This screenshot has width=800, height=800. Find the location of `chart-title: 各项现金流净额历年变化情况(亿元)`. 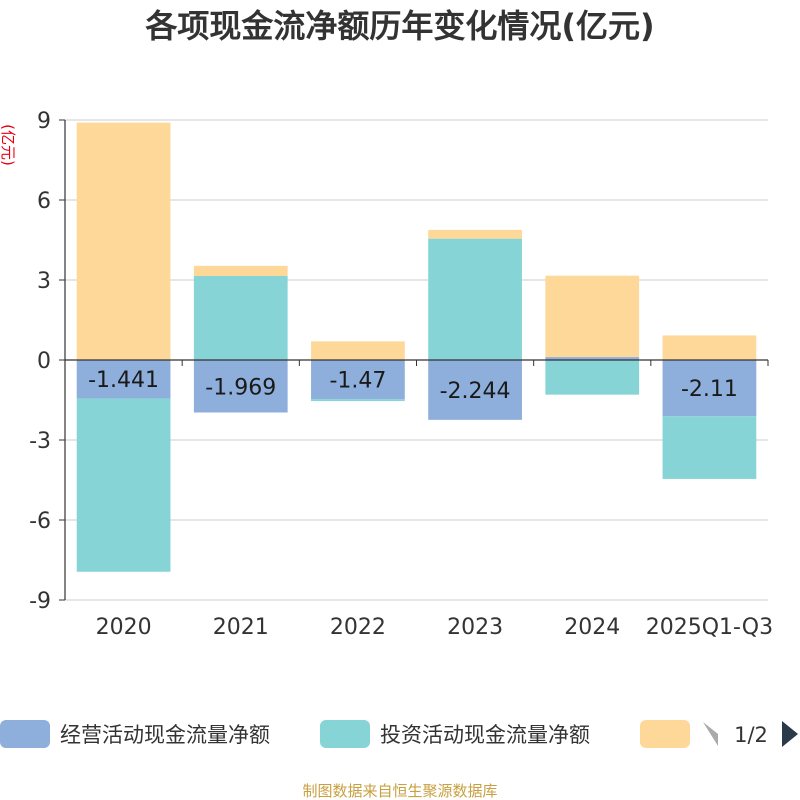

chart-title: 各项现金流净额历年变化情况(亿元) is located at coordinates (399, 26).